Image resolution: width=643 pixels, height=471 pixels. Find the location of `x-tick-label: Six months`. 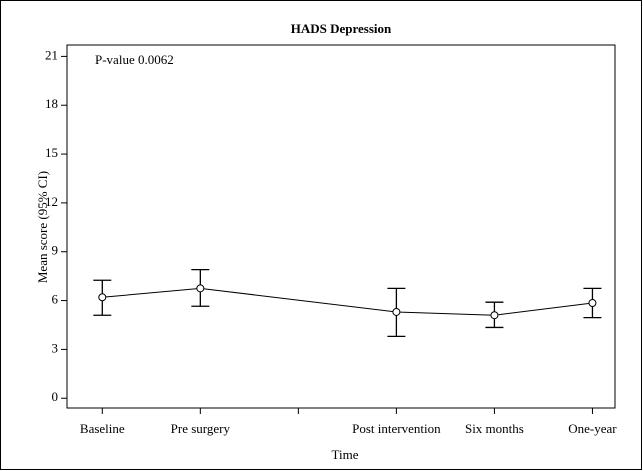

x-tick-label: Six months is located at coordinates (494, 428).